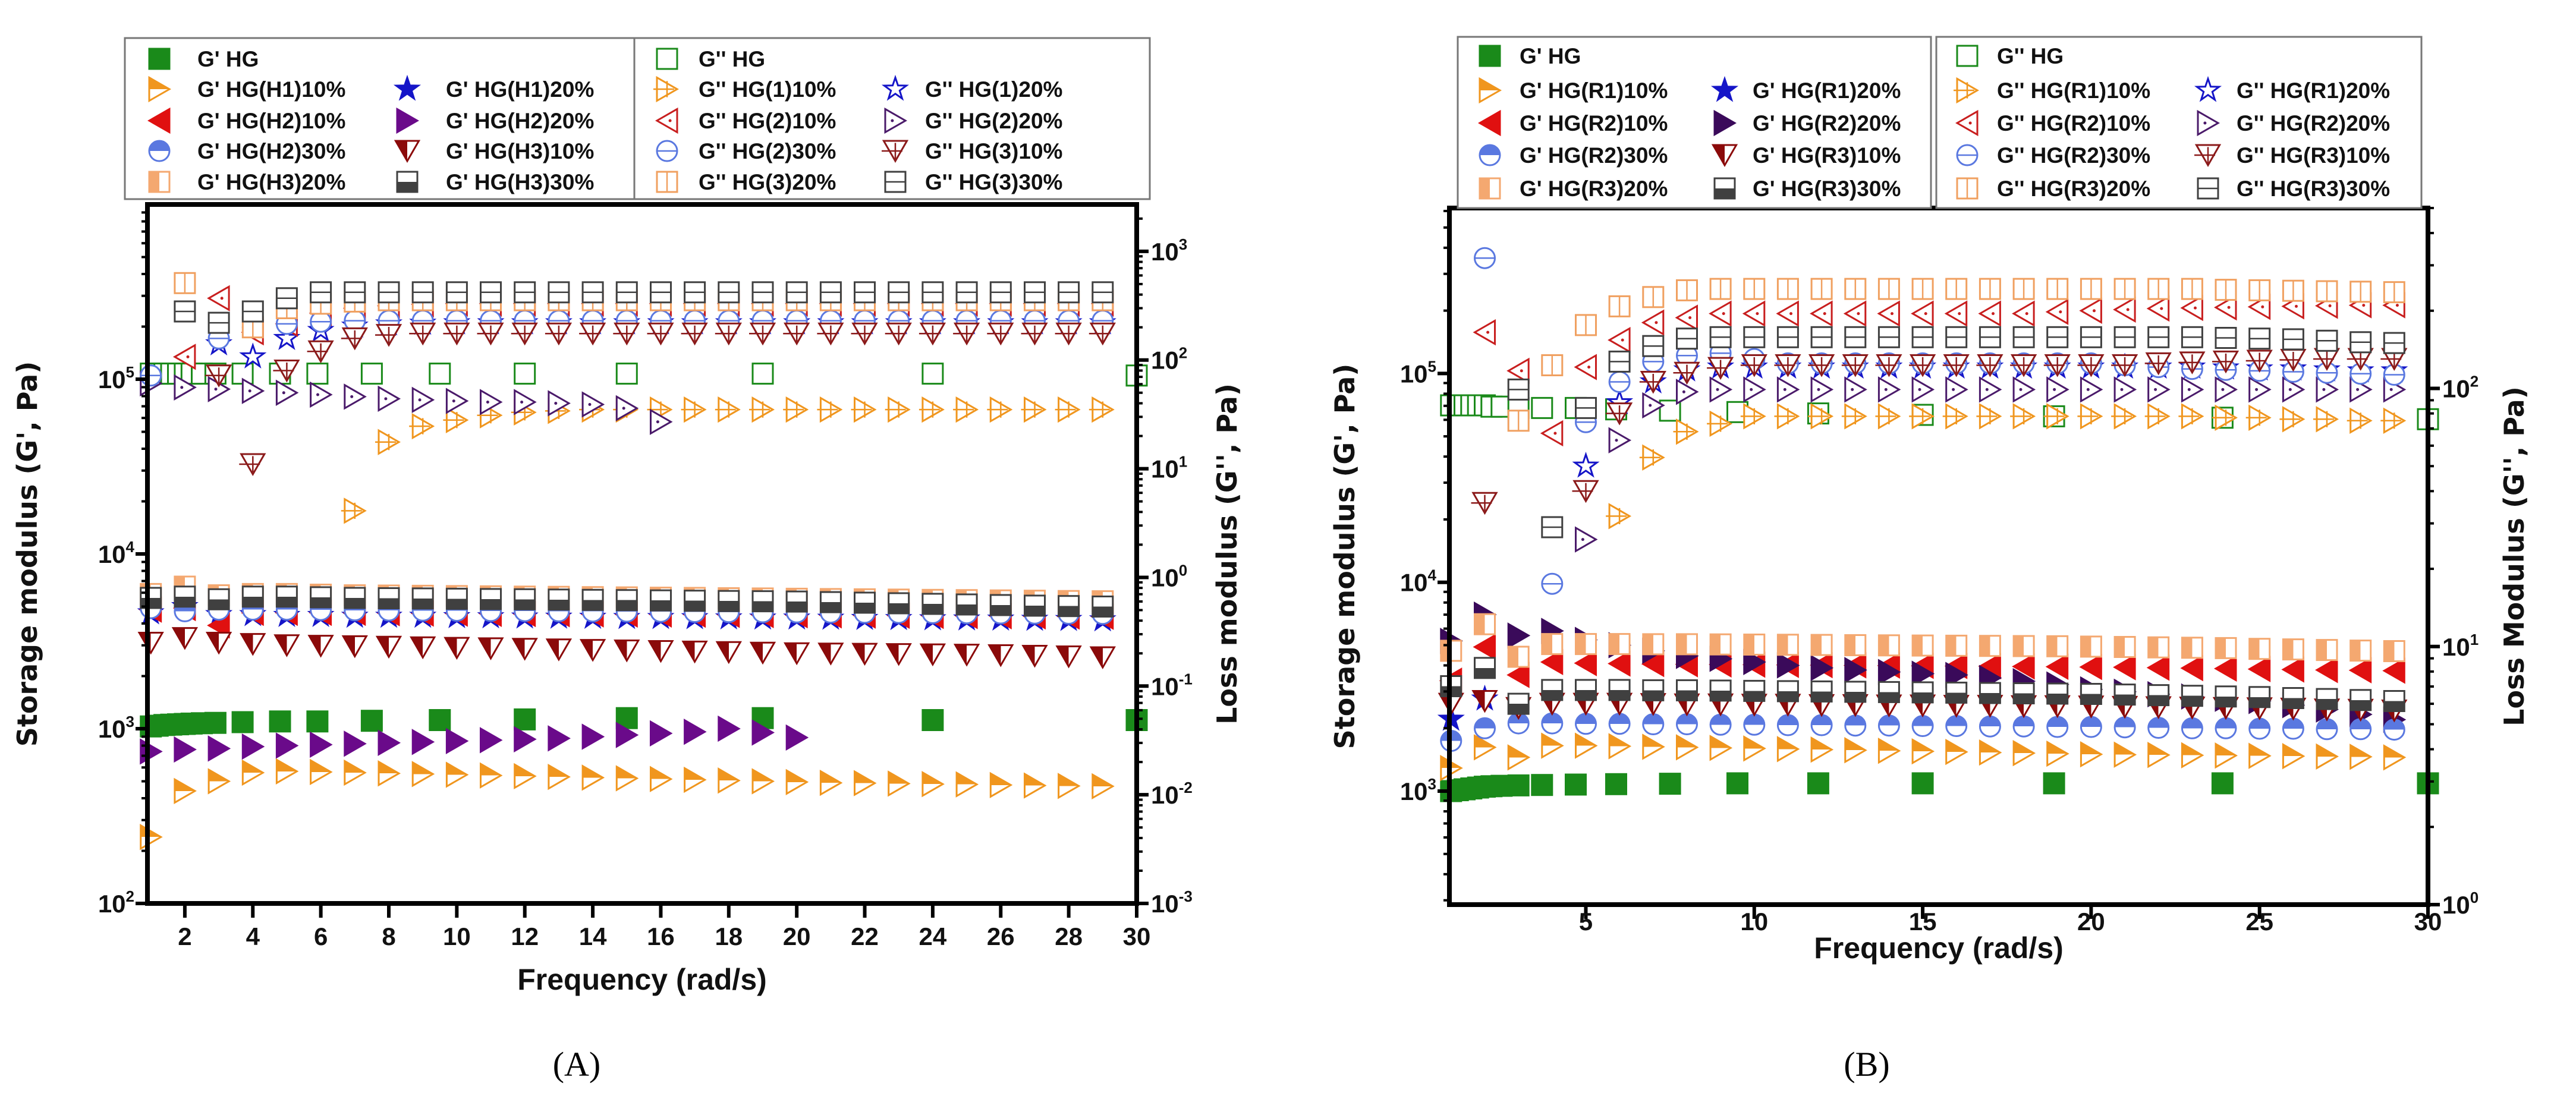  Describe the element at coordinates (732, 59) in the screenshot. I see `legend-label: G'' HG` at that location.